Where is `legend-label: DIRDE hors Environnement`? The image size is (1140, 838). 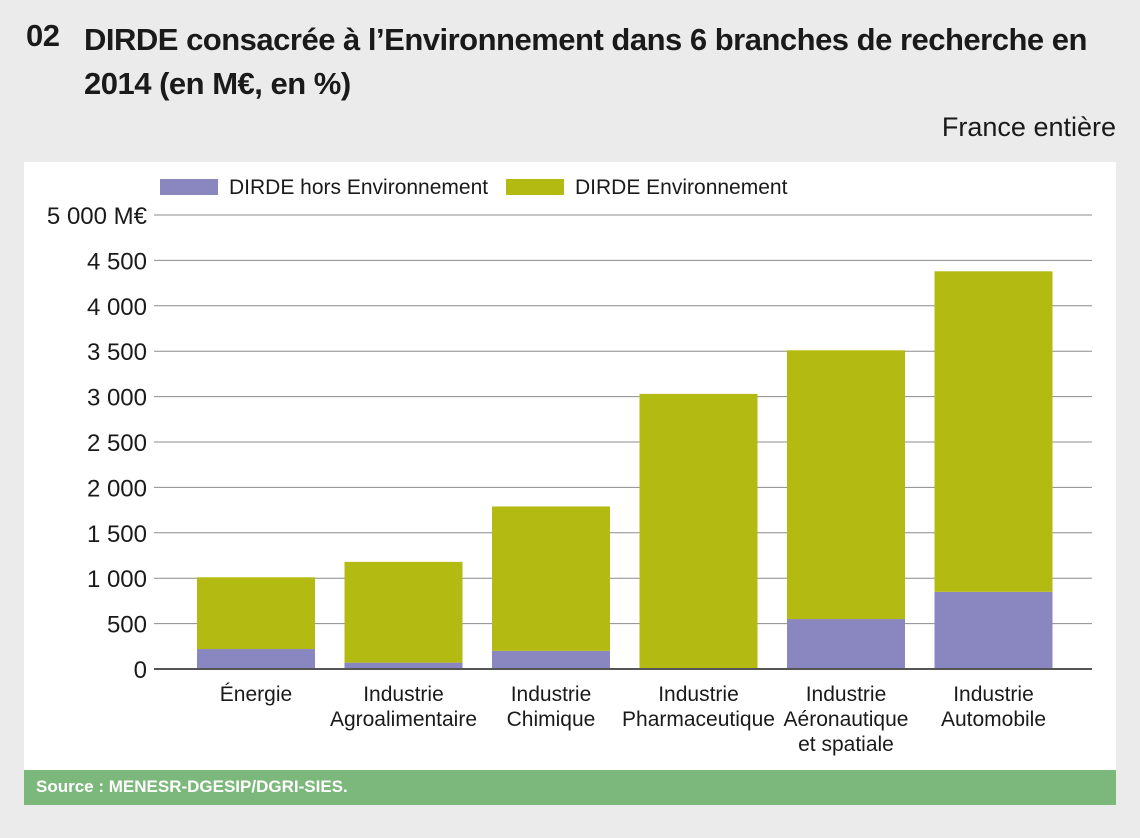 legend-label: DIRDE hors Environnement is located at coordinates (358, 187).